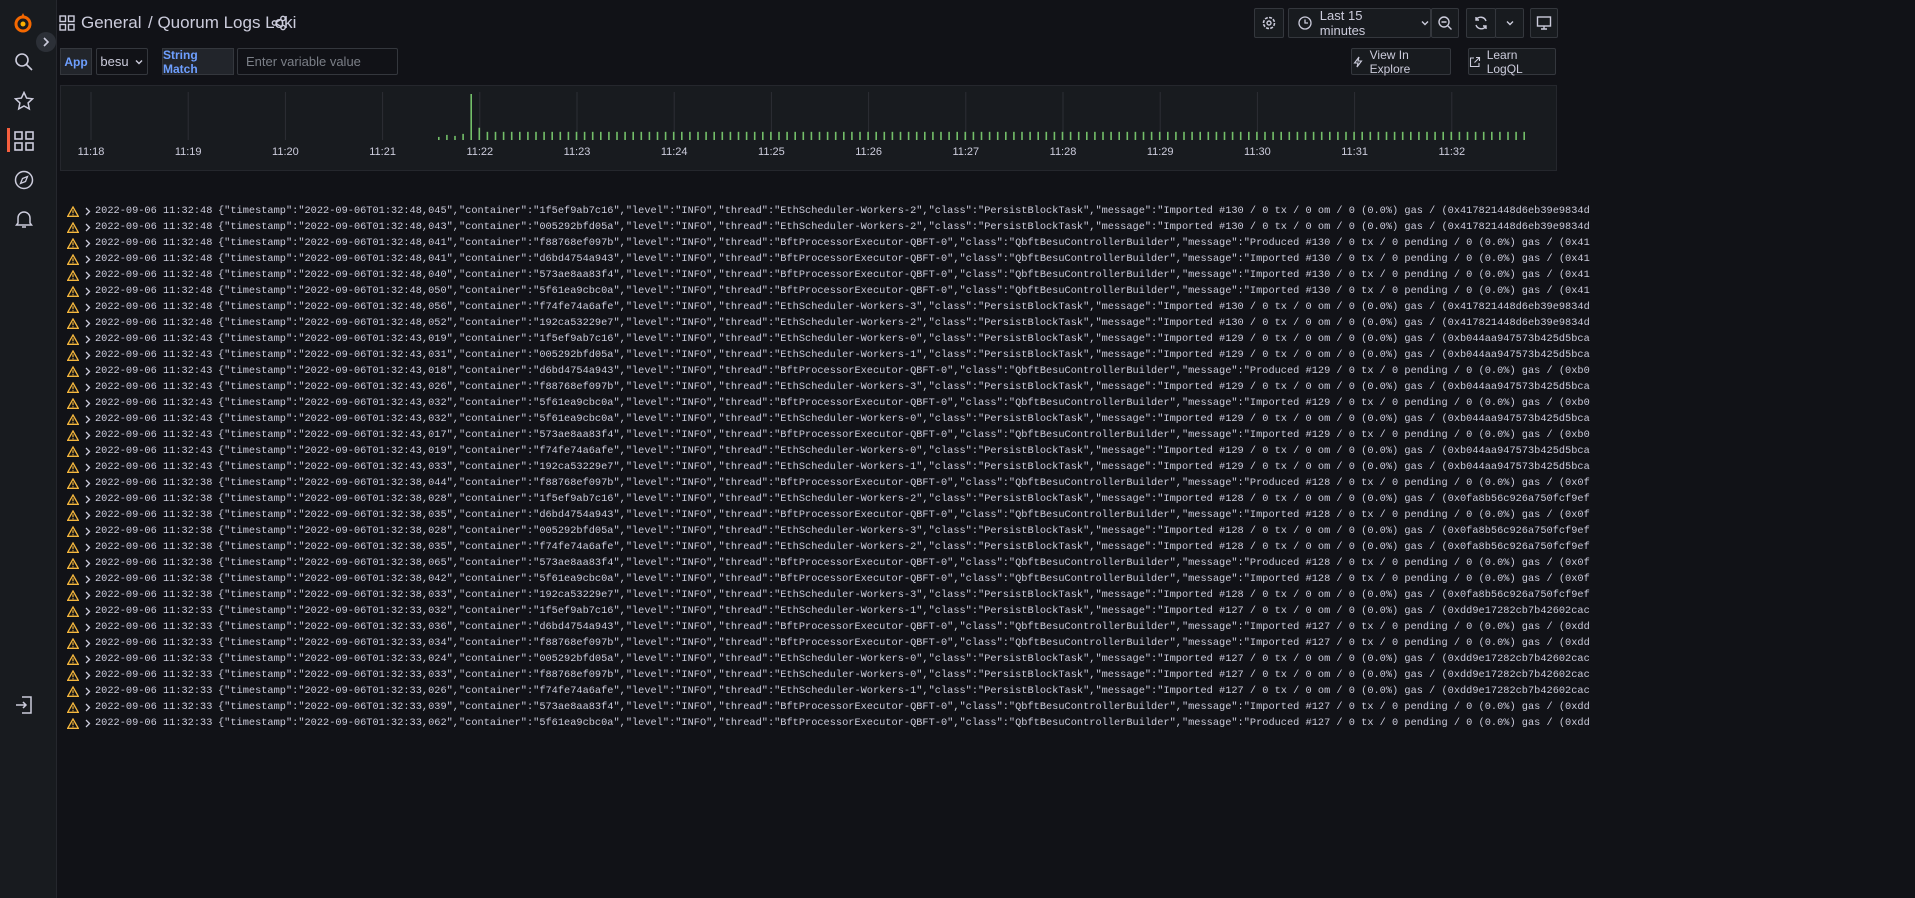 Image resolution: width=1915 pixels, height=898 pixels. I want to click on tv-mode-button, so click(1544, 23).